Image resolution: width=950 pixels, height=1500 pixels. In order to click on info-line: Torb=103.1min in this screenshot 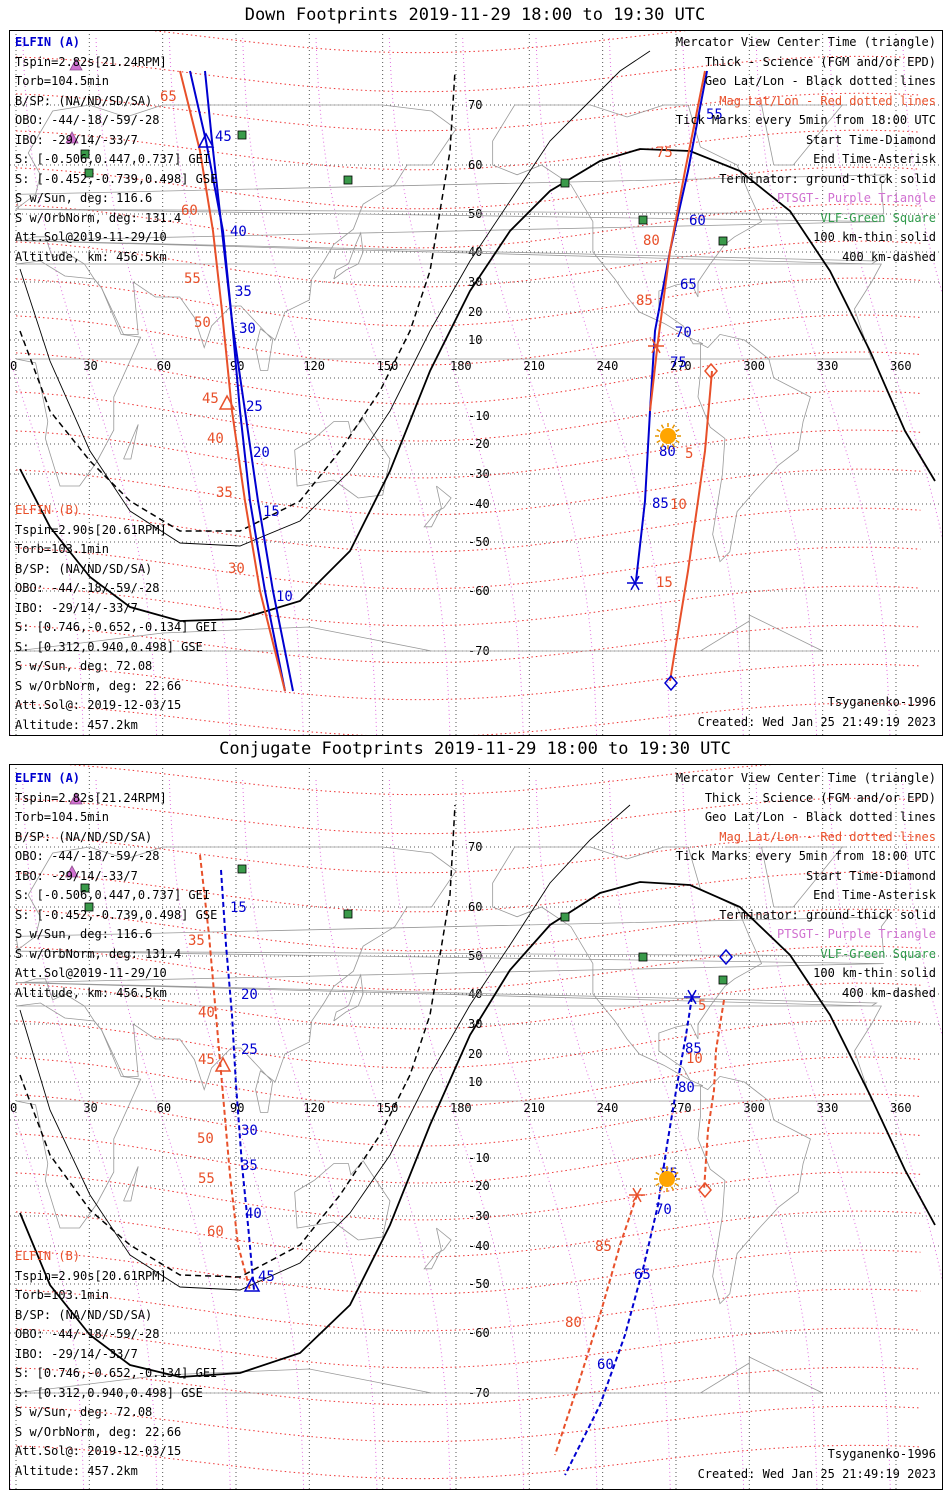, I will do `click(62, 549)`.